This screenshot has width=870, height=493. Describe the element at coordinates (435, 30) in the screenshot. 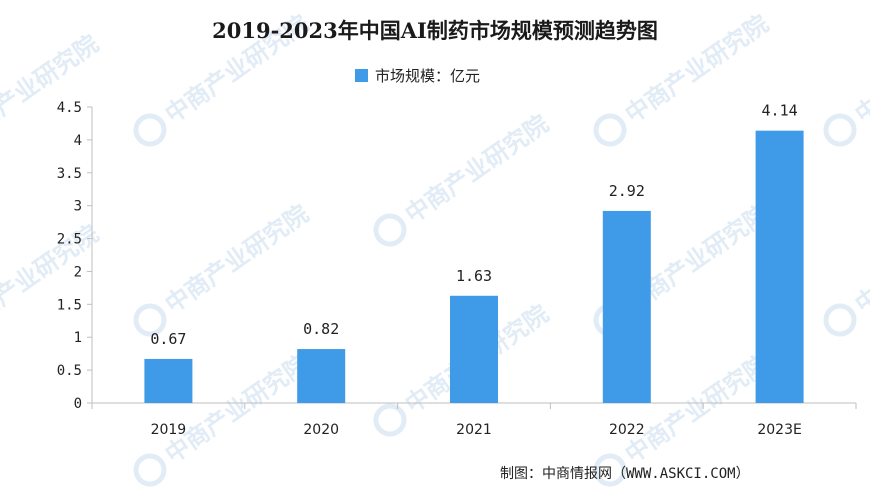

I see `chart-title: 2019-2023年中国AI制药市场规模预测趋势图` at that location.